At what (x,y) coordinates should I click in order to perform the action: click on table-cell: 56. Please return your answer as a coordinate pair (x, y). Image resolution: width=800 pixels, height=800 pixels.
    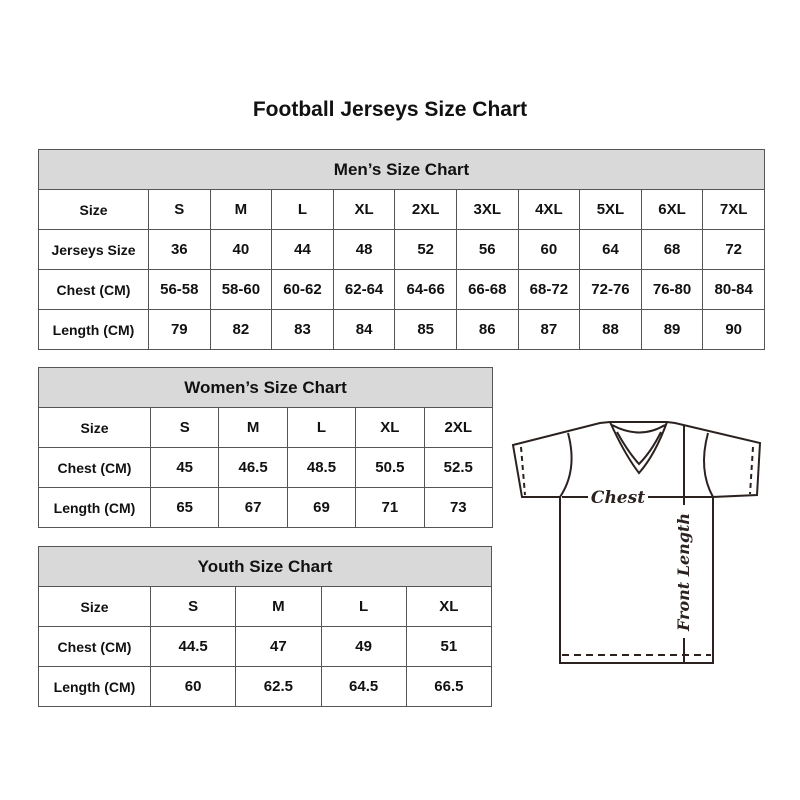
    Looking at the image, I should click on (487, 249).